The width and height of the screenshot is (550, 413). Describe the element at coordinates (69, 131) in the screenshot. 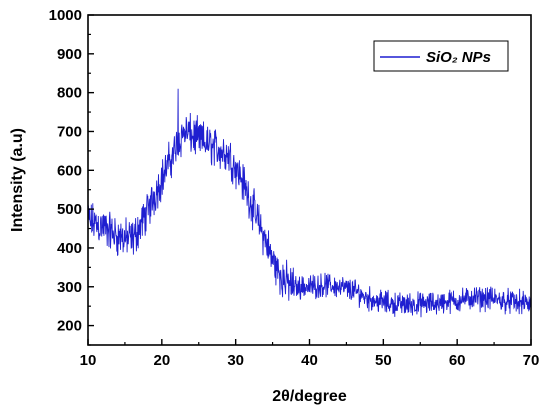

I see `y-tick-label: 700` at that location.